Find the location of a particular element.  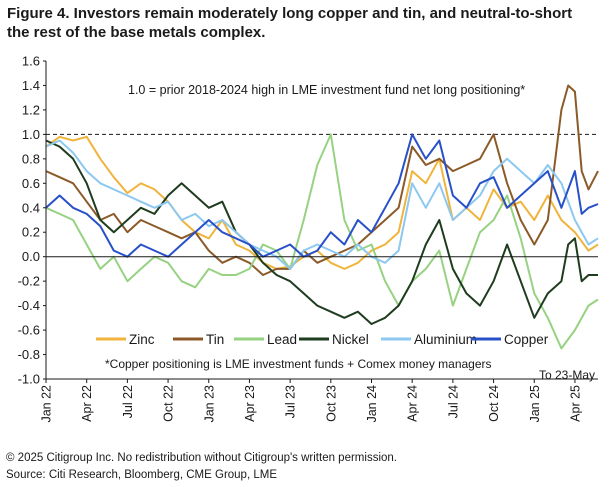

legend-label-tin: Tin is located at coordinates (215, 339).